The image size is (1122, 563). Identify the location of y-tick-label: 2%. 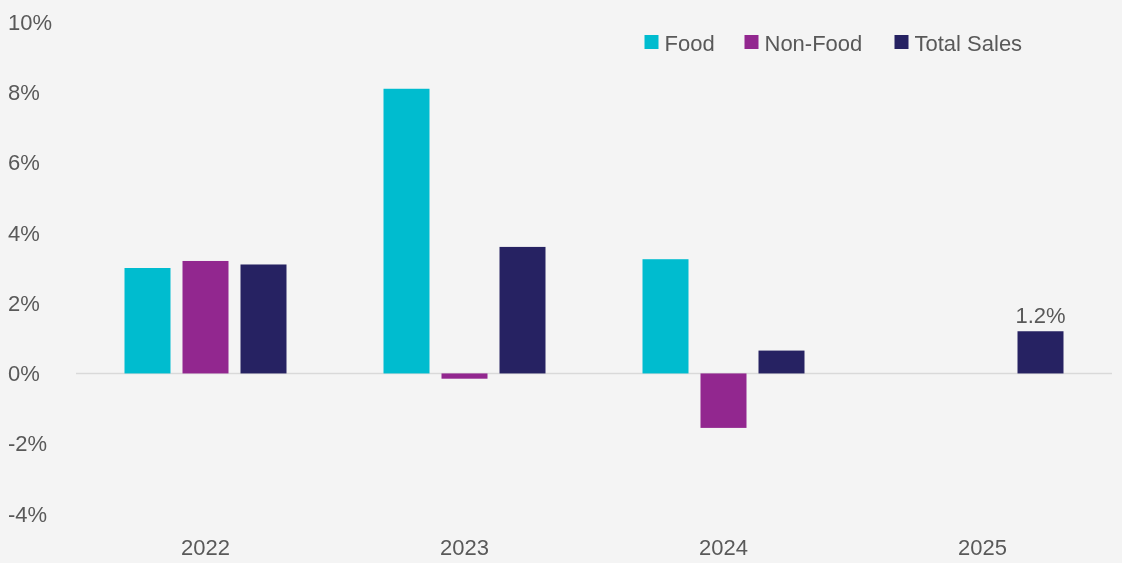
(24, 303).